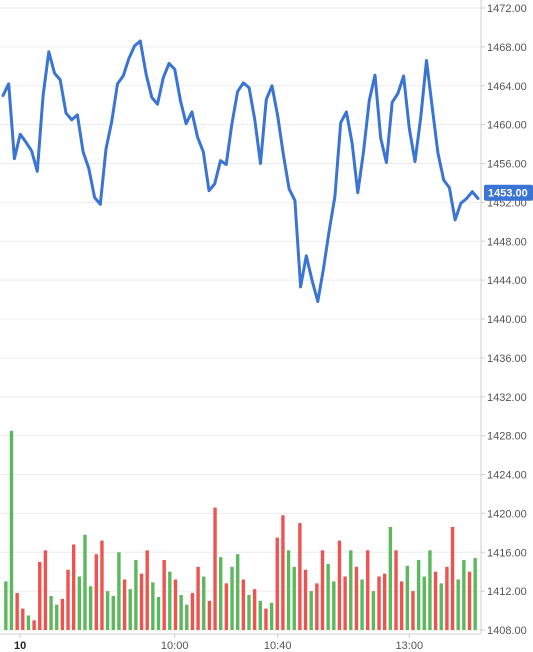 The width and height of the screenshot is (533, 652). Describe the element at coordinates (175, 646) in the screenshot. I see `time-tick-label: 10:00` at that location.